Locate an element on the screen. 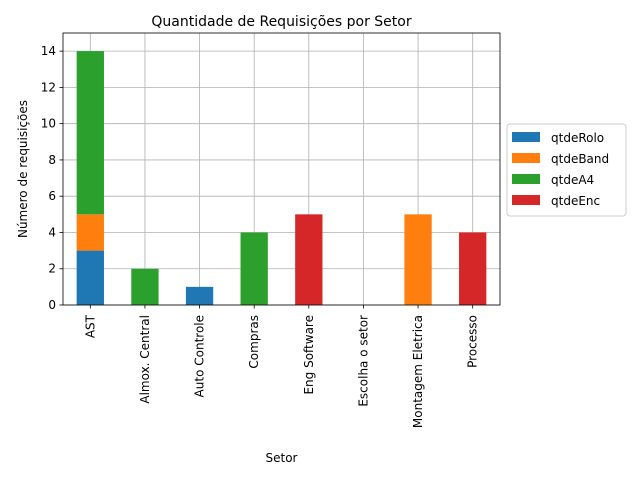 This screenshot has width=640, height=480. y-tick-label: 10 is located at coordinates (48, 124).